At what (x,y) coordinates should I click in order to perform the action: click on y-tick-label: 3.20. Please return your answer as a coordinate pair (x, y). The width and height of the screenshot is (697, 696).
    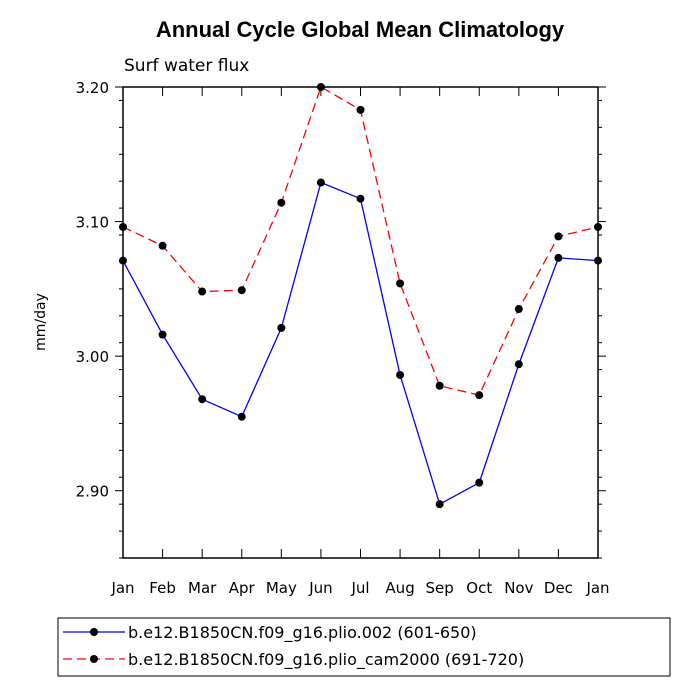
    Looking at the image, I should click on (92, 88).